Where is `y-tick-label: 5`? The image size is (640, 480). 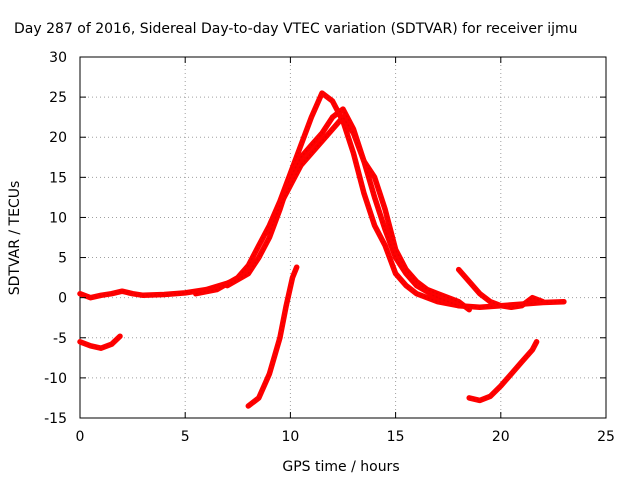 y-tick-label: 5 is located at coordinates (62, 259).